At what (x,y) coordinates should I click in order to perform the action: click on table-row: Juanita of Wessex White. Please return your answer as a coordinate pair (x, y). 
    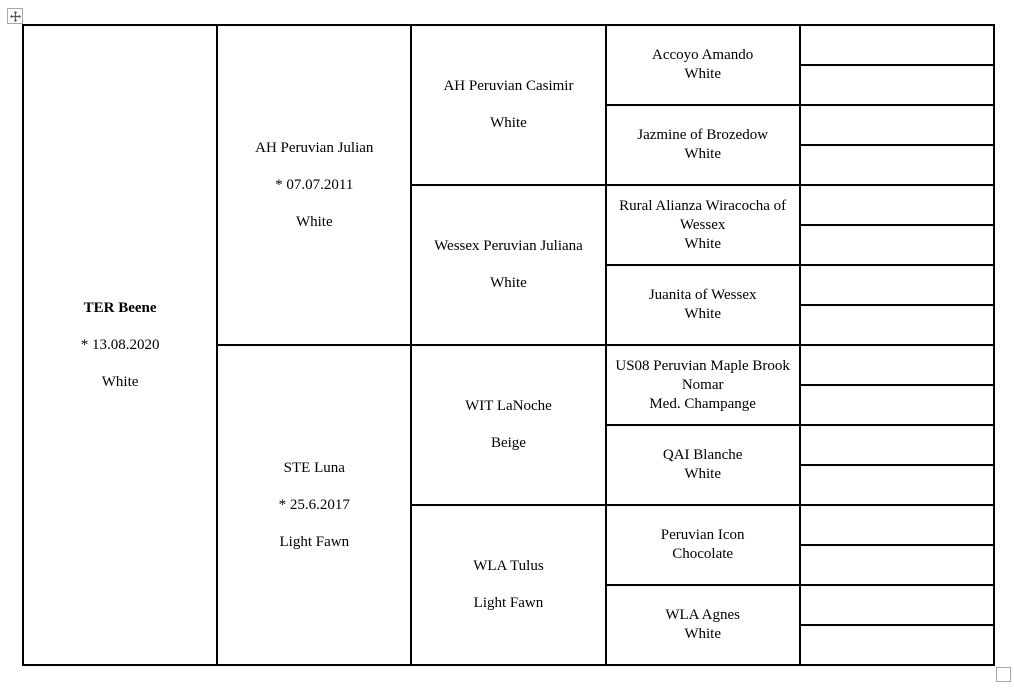
    Looking at the image, I should click on (509, 305).